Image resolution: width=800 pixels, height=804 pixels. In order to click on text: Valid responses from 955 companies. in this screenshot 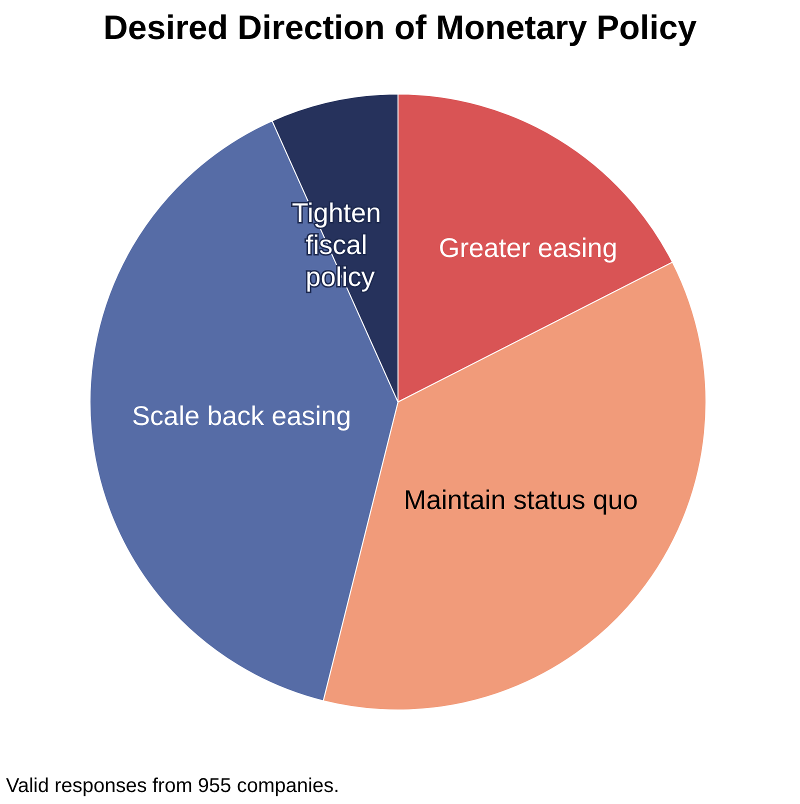, I will do `click(173, 786)`.